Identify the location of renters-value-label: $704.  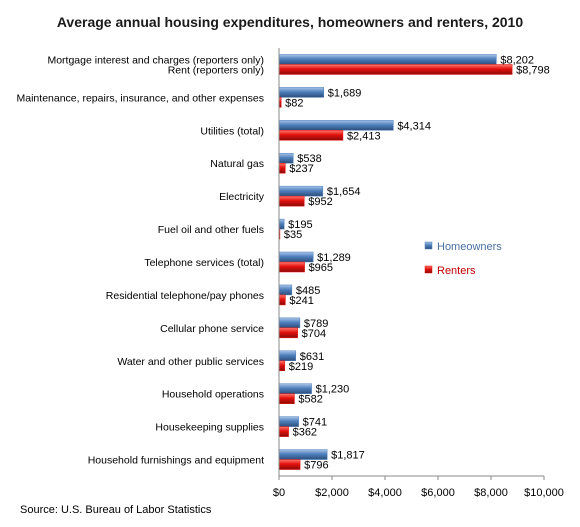
(314, 334).